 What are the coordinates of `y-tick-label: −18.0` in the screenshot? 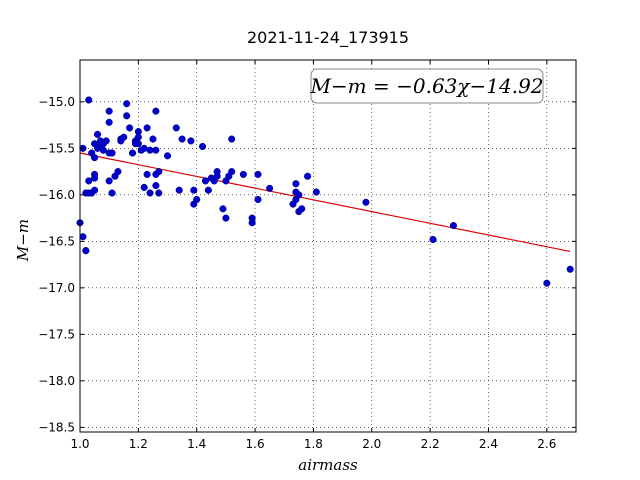 It's located at (56, 381).